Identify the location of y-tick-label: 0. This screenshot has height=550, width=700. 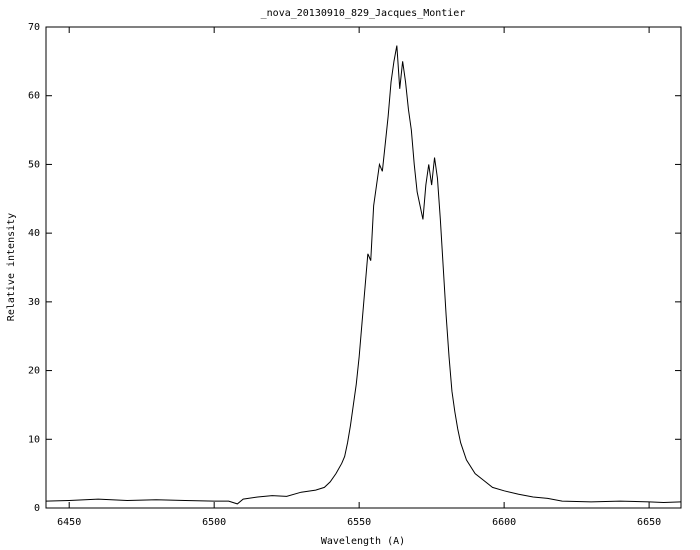
(37, 508).